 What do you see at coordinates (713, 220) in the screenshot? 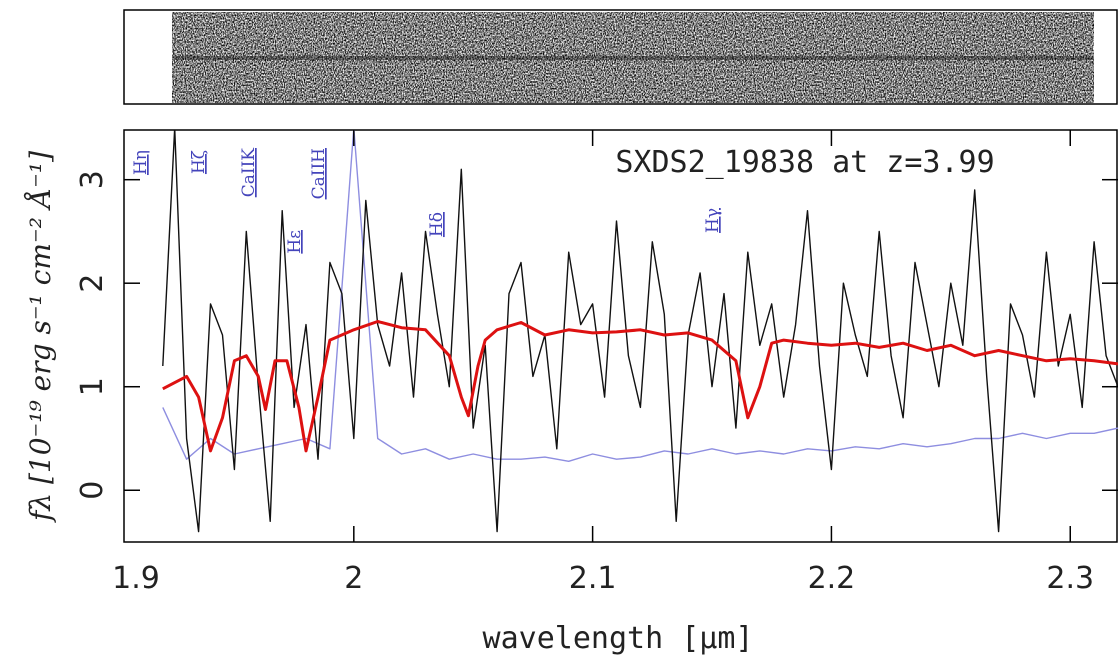
I see `line-label: Hγ` at bounding box center [713, 220].